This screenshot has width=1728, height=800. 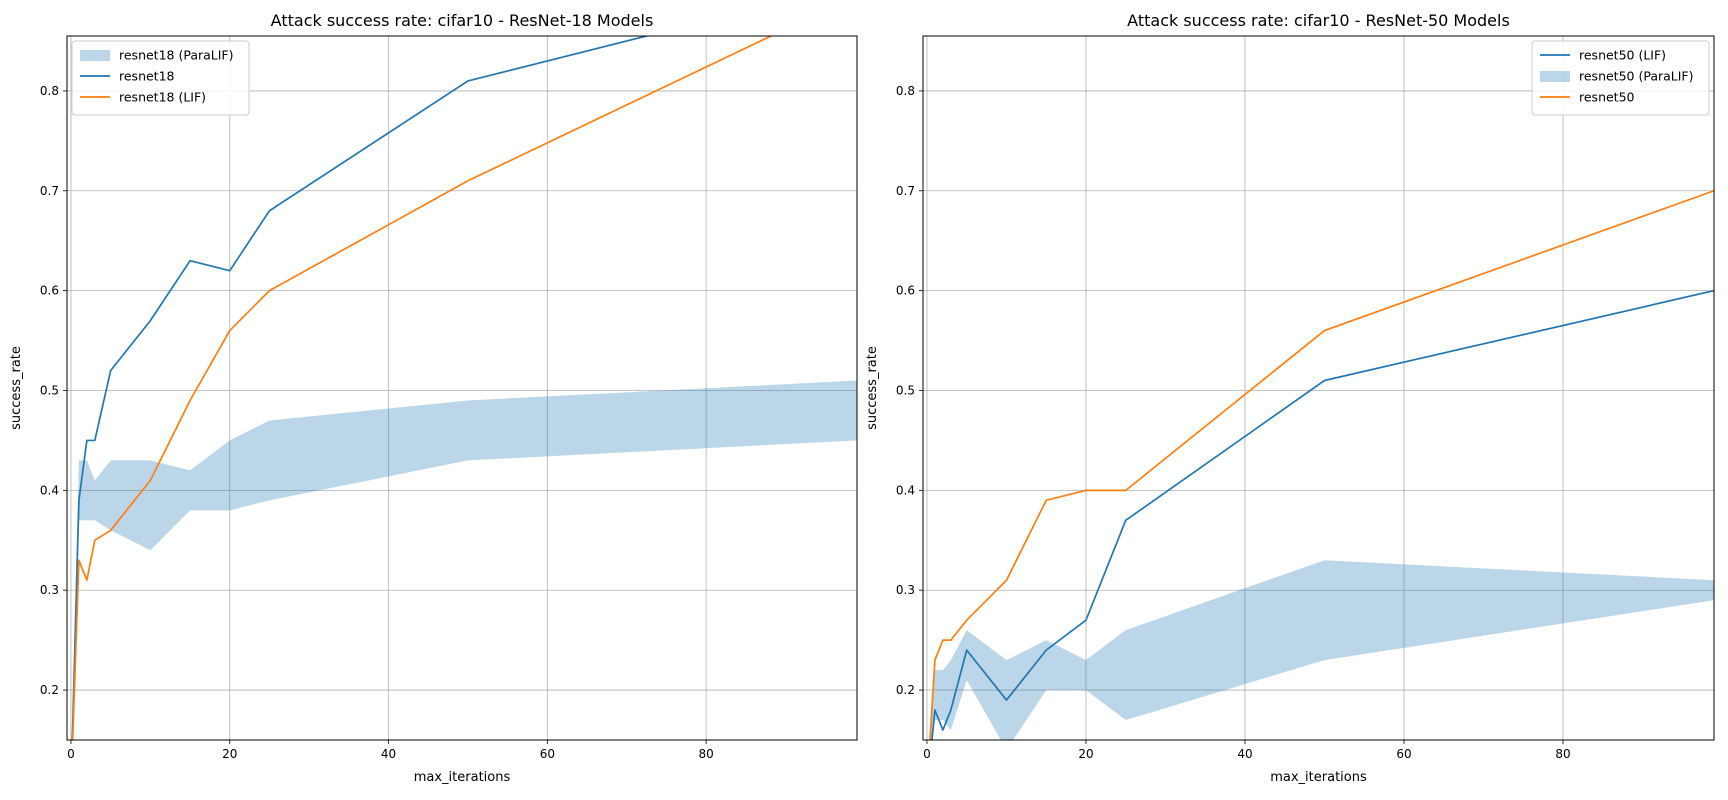 I want to click on legend-label-resnet50-paralif-: resnet50 (ParaLIF), so click(x=1636, y=76).